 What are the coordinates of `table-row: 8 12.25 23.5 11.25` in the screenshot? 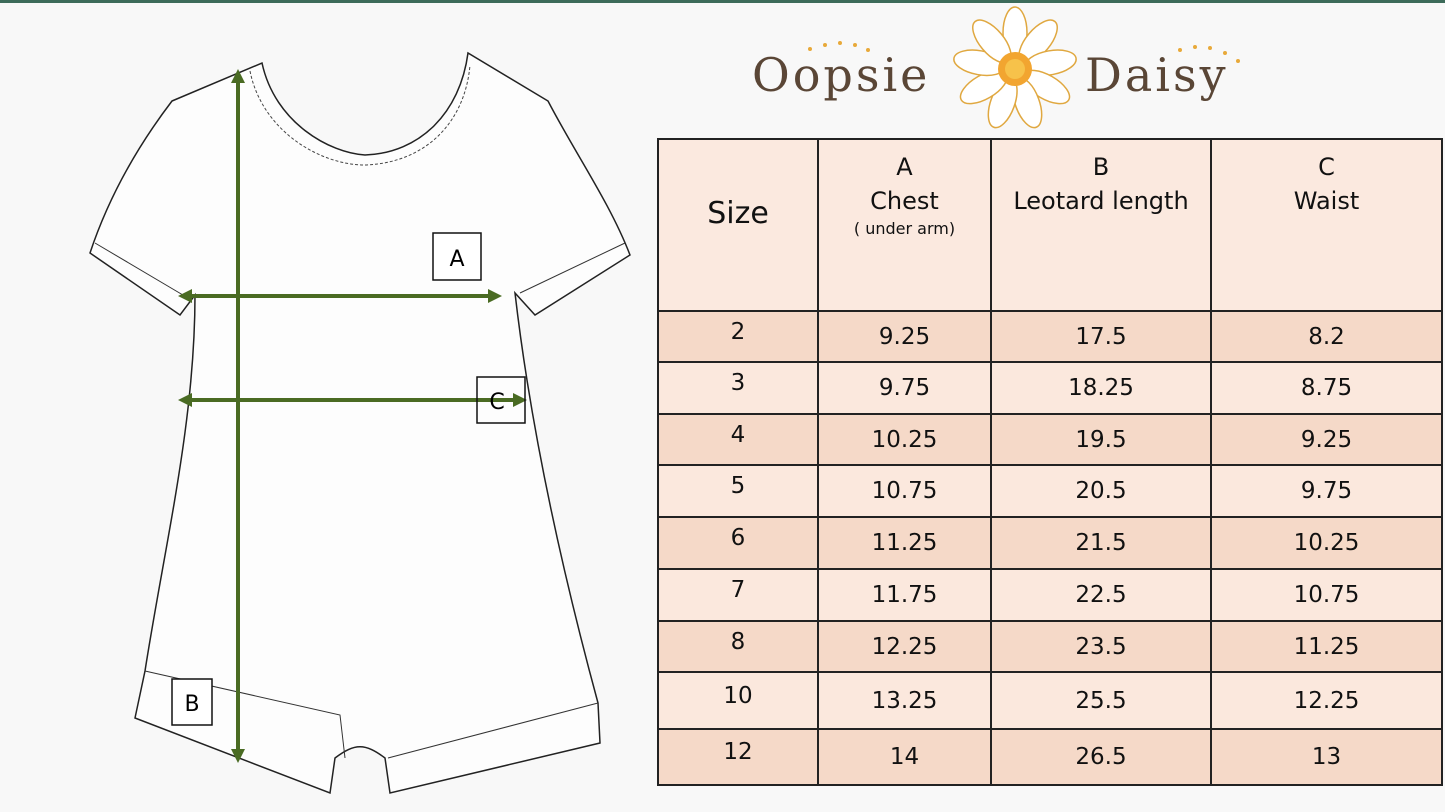 It's located at (1050, 646).